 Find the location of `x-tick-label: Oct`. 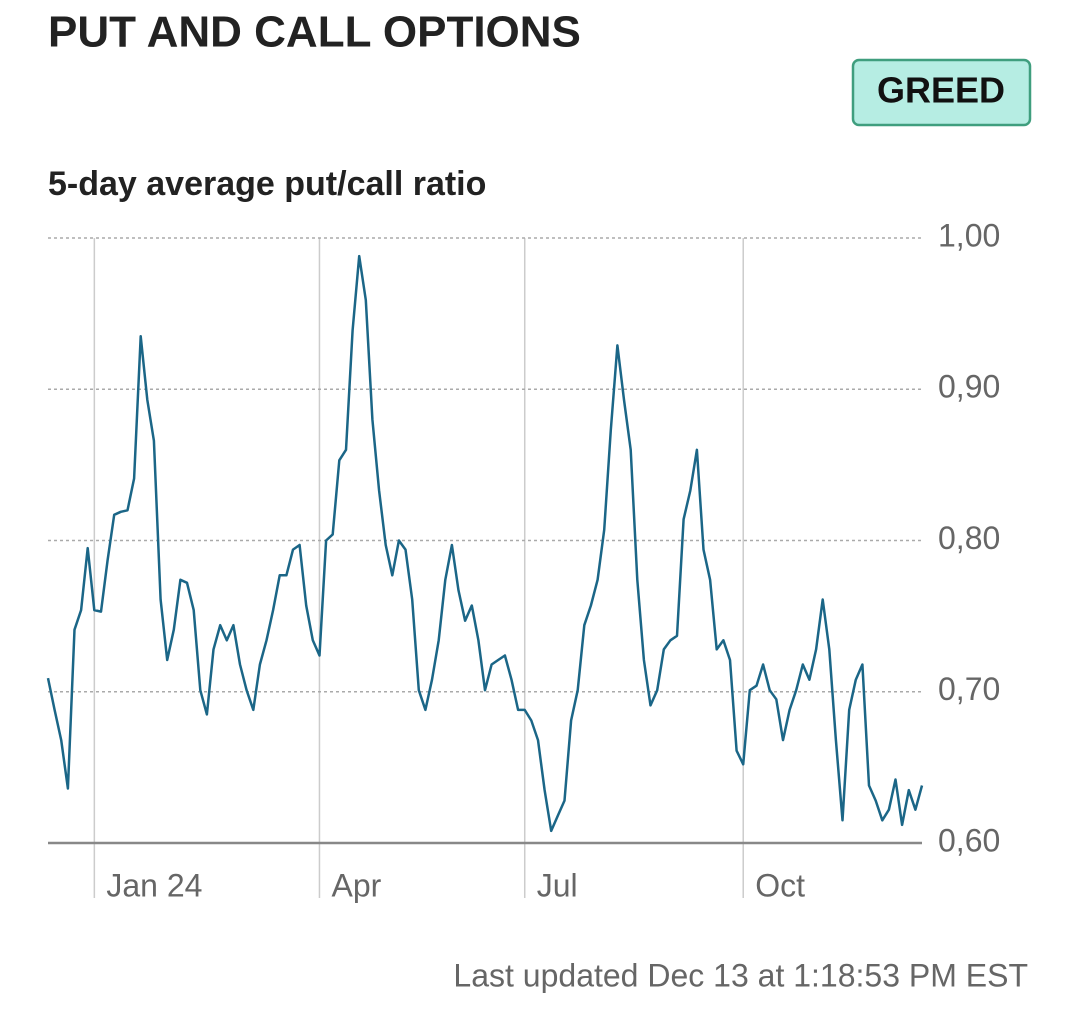

x-tick-label: Oct is located at coordinates (780, 885).